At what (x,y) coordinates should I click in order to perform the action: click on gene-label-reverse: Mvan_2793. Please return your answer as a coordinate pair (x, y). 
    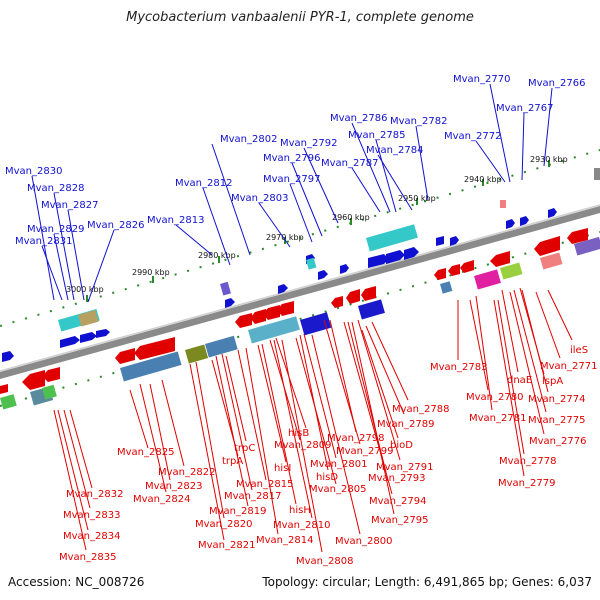
    Looking at the image, I should click on (396, 478).